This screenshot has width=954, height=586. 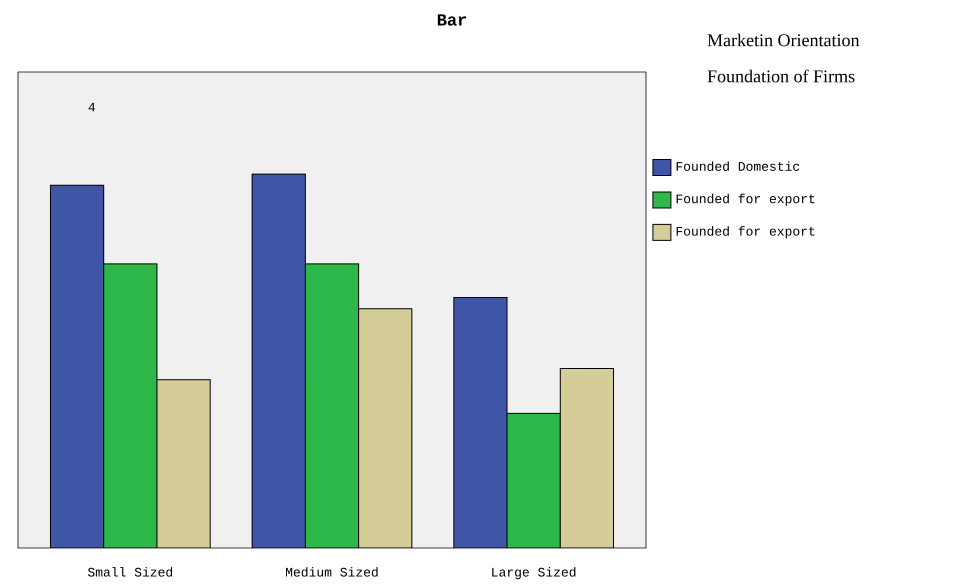 What do you see at coordinates (738, 166) in the screenshot?
I see `legend-label: Founded Domestic` at bounding box center [738, 166].